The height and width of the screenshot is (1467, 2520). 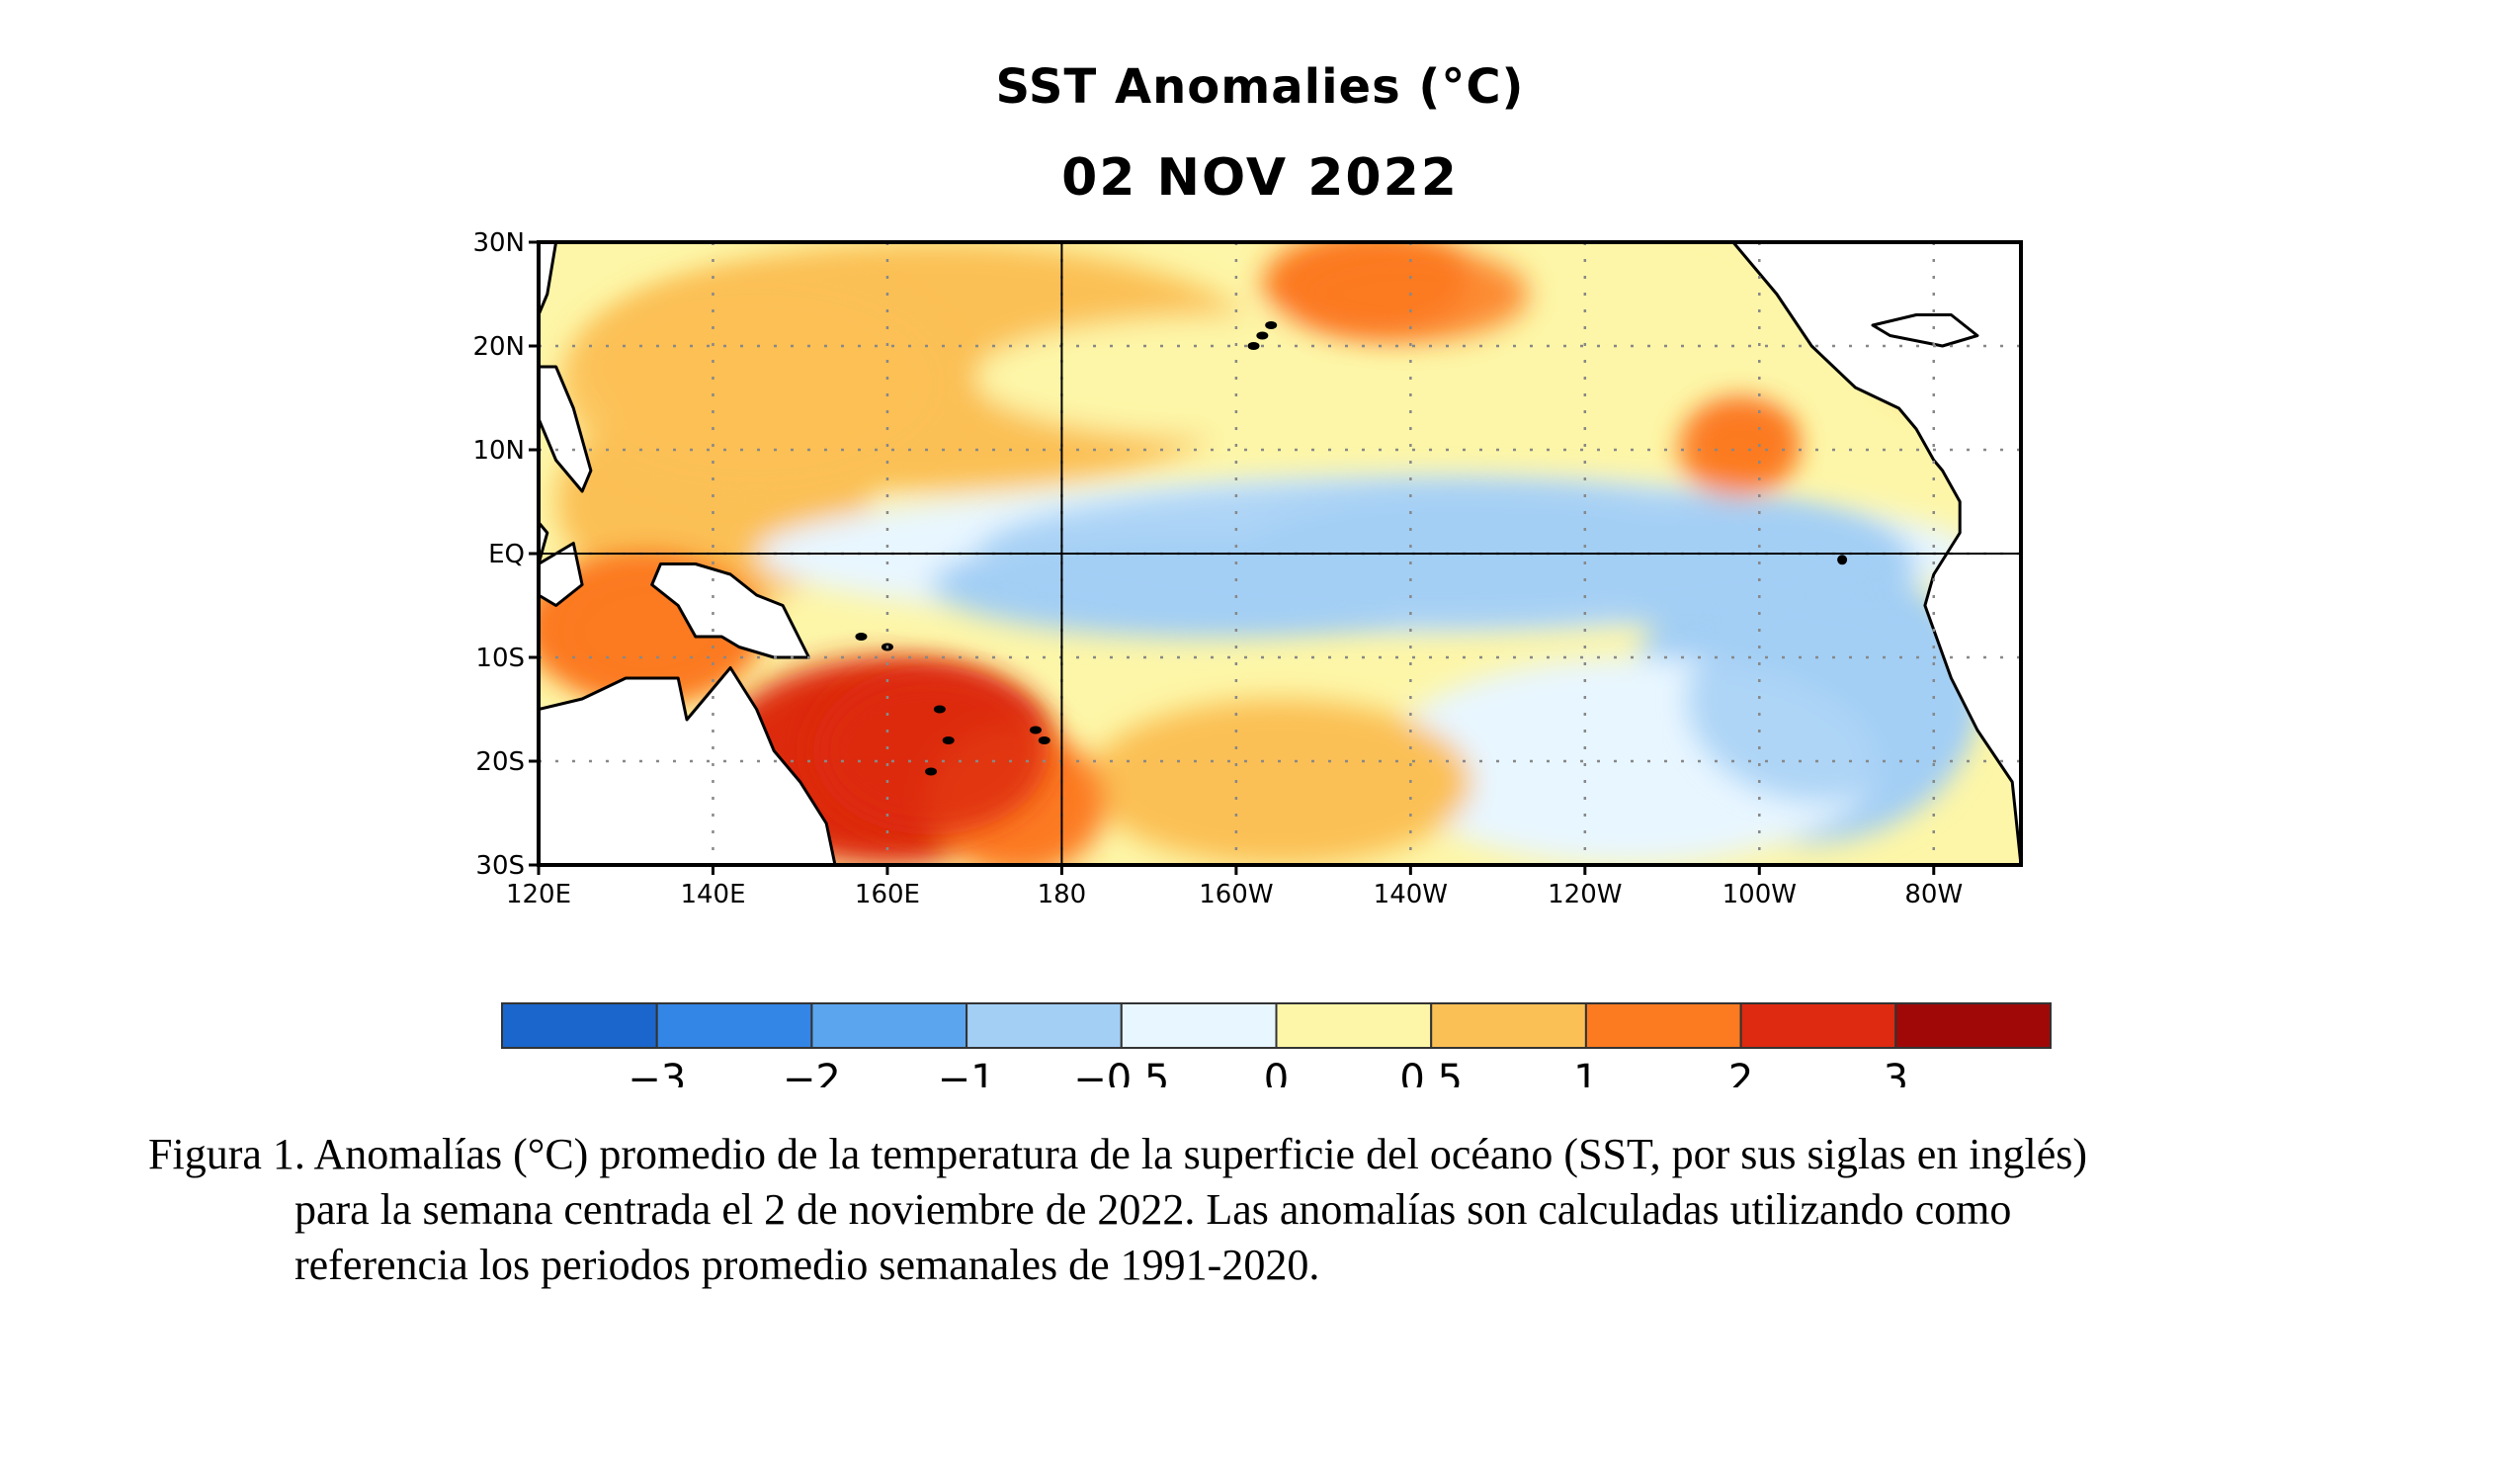 What do you see at coordinates (500, 866) in the screenshot?
I see `y-tick-label: 30S` at bounding box center [500, 866].